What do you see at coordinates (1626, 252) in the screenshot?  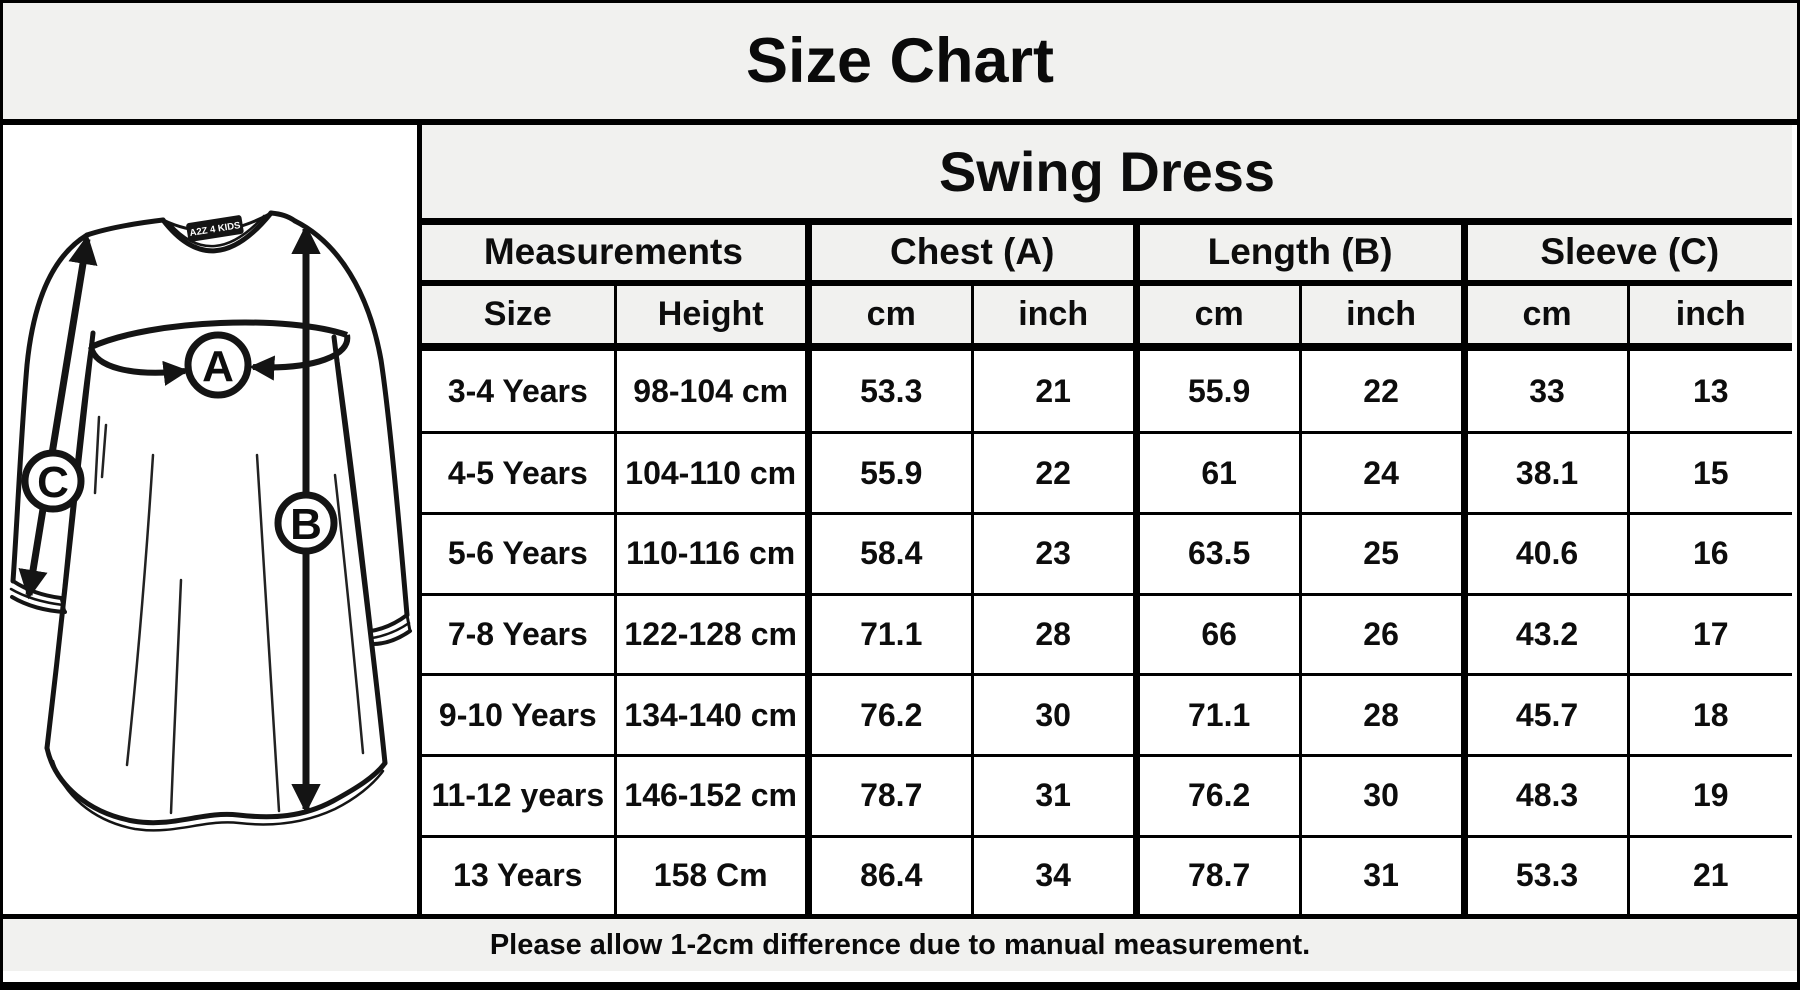 I see `group-header-sleeve: Sleeve (C)` at bounding box center [1626, 252].